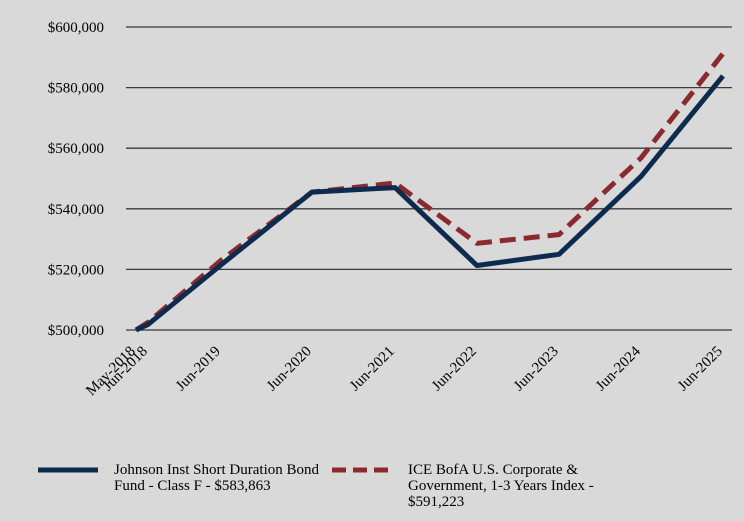 Image resolution: width=744 pixels, height=521 pixels. I want to click on x-tick-label: Jun-2020, so click(289, 369).